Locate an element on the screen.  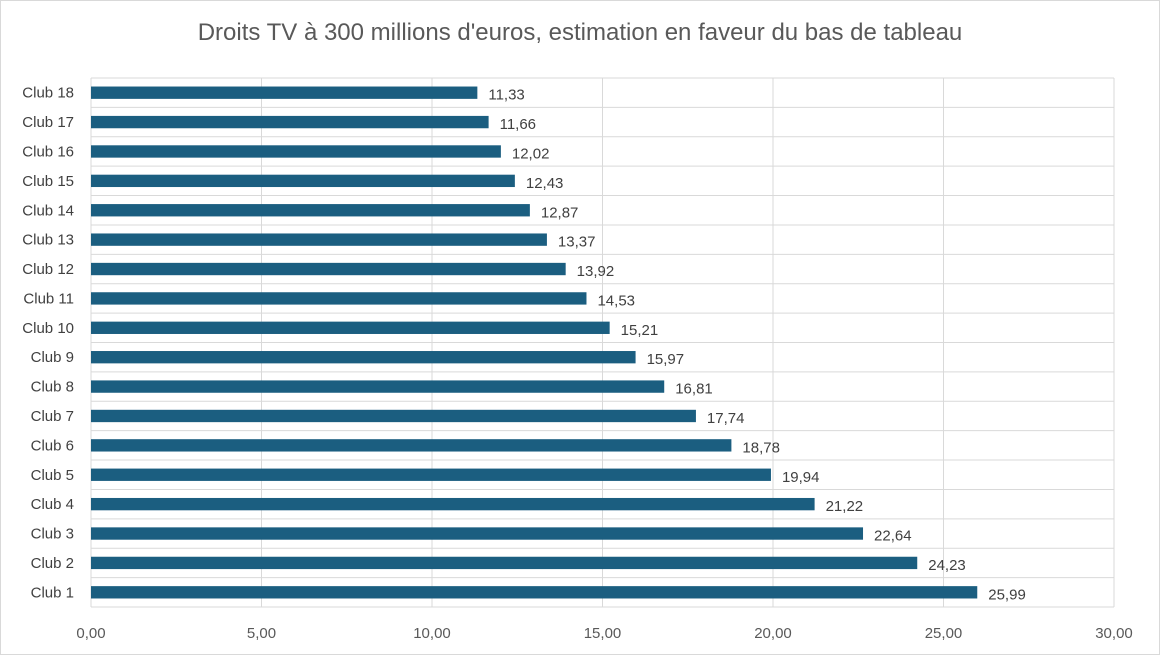
x-tick-label: 0,00 is located at coordinates (90, 633).